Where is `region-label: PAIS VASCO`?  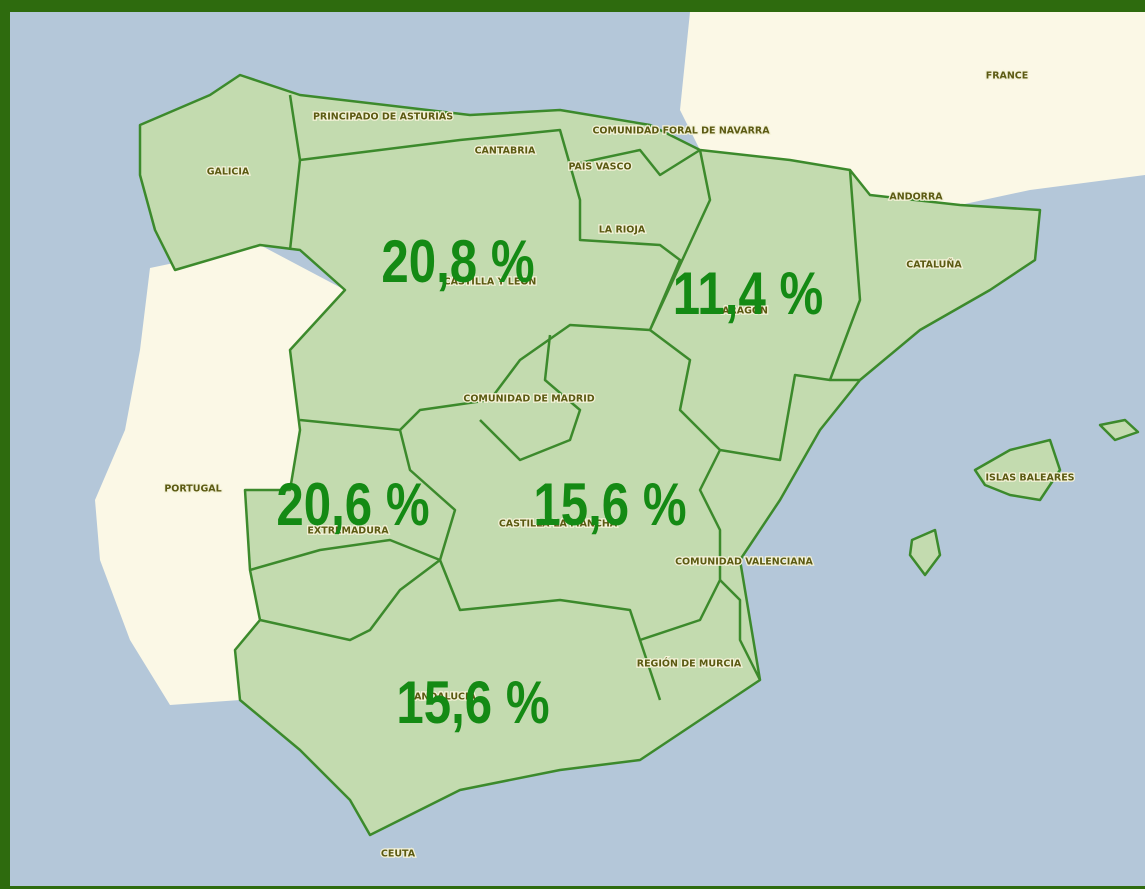
region-label: PAIS VASCO is located at coordinates (599, 167).